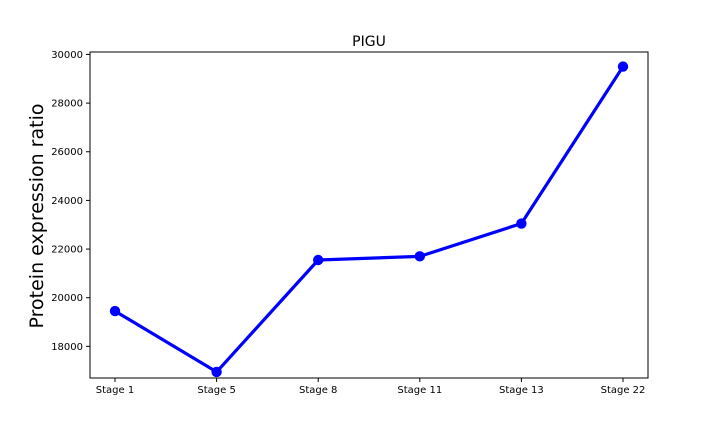  I want to click on x-tick-label: Stage 1, so click(115, 390).